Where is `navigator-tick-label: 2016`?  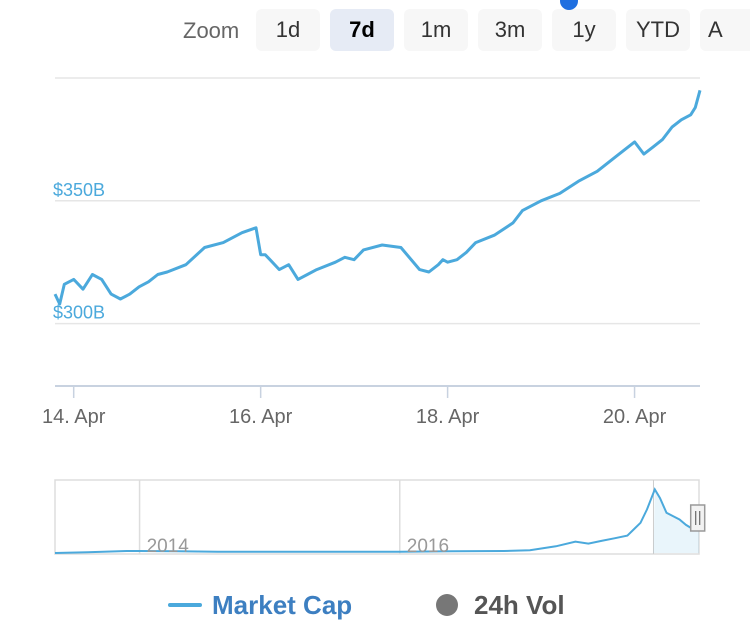 navigator-tick-label: 2016 is located at coordinates (428, 546).